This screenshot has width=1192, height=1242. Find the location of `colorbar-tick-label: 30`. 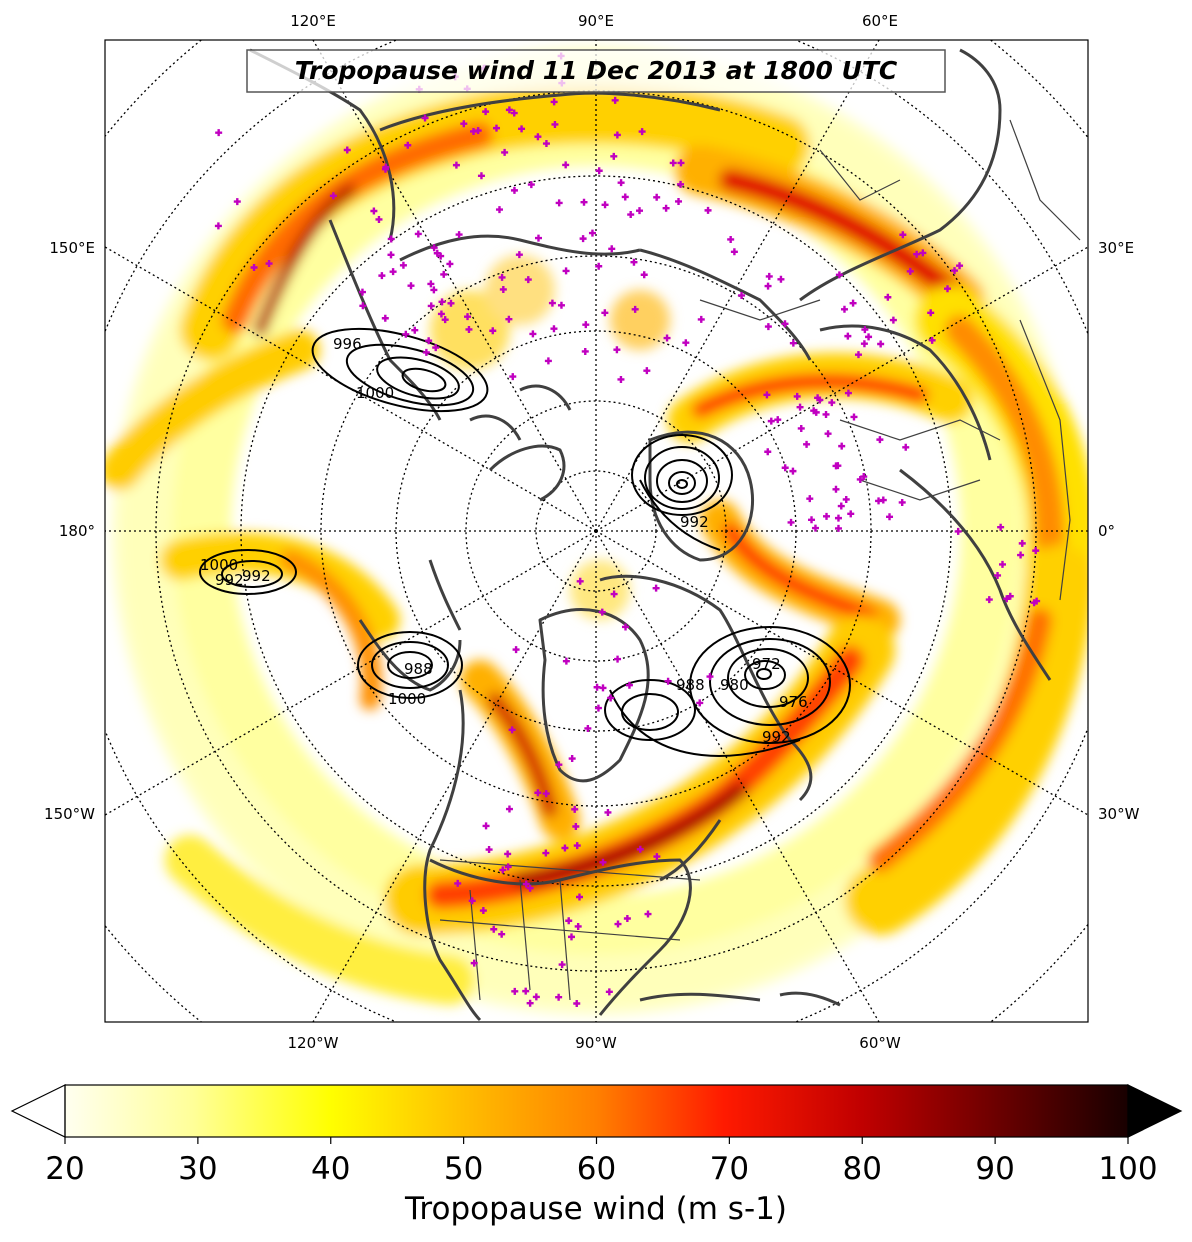

colorbar-tick-label: 30 is located at coordinates (197, 1169).